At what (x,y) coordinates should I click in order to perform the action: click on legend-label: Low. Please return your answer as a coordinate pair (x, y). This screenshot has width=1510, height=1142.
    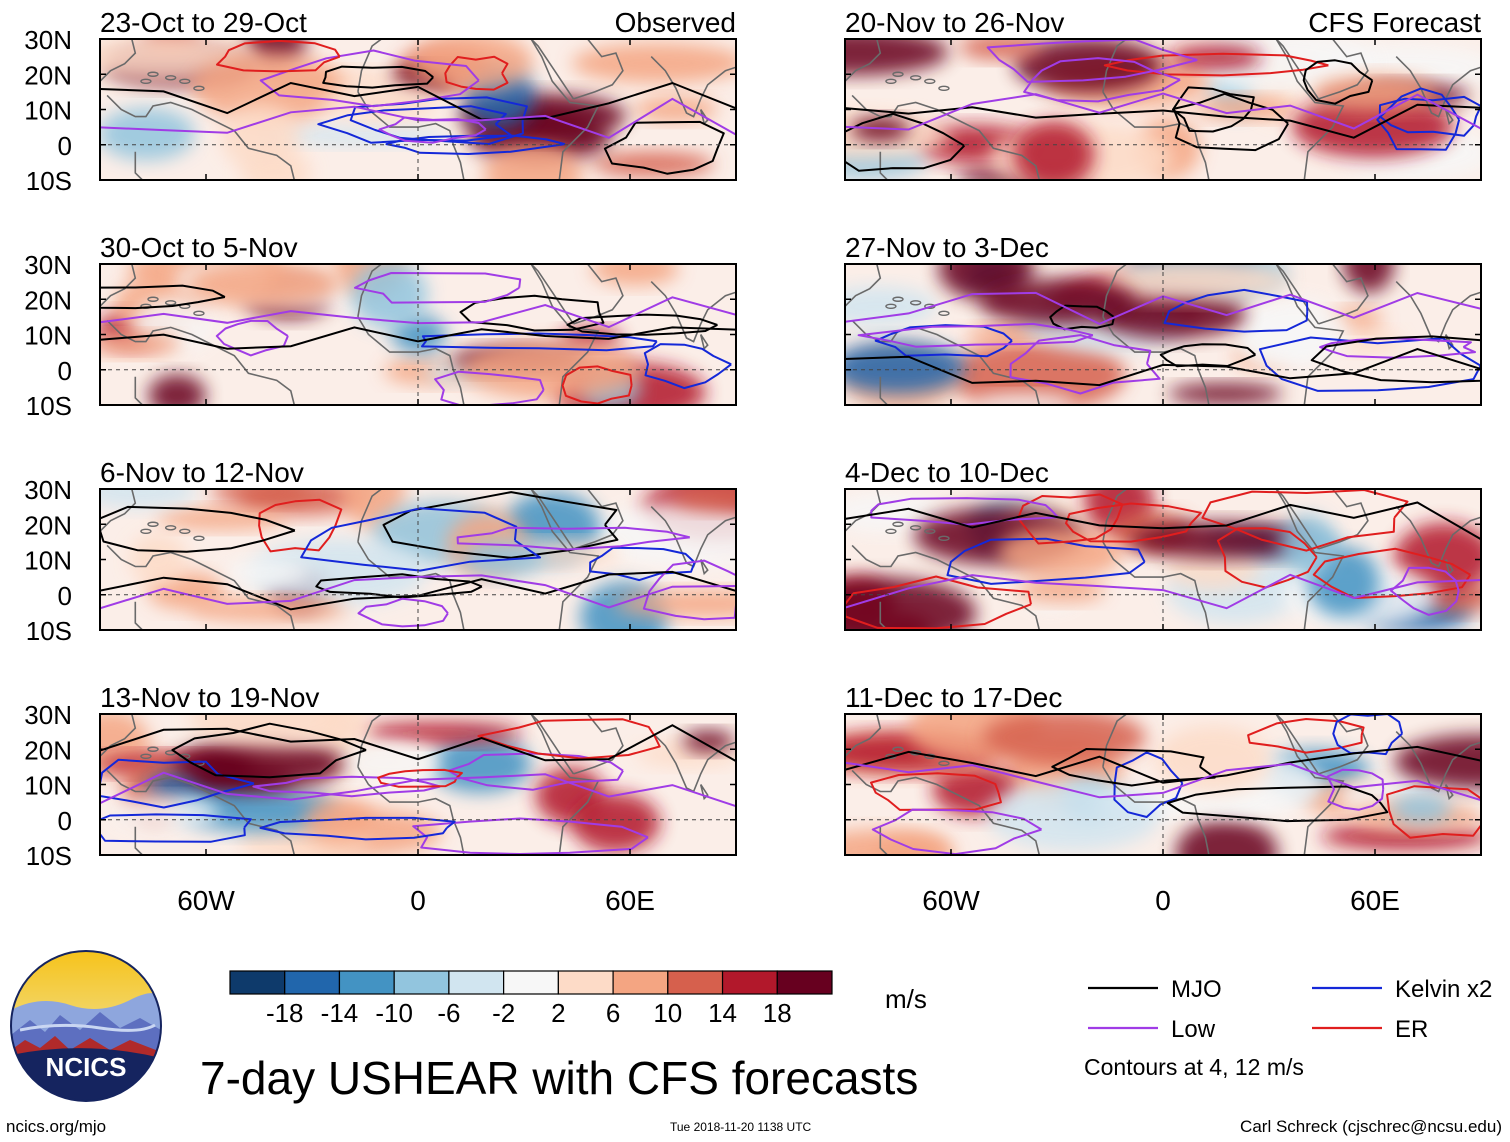
    Looking at the image, I should click on (1193, 1029).